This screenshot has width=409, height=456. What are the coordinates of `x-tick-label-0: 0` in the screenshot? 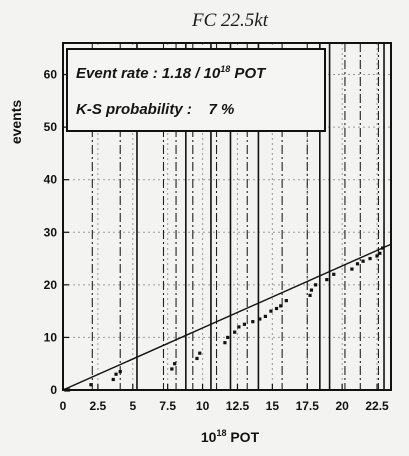 It's located at (63, 406).